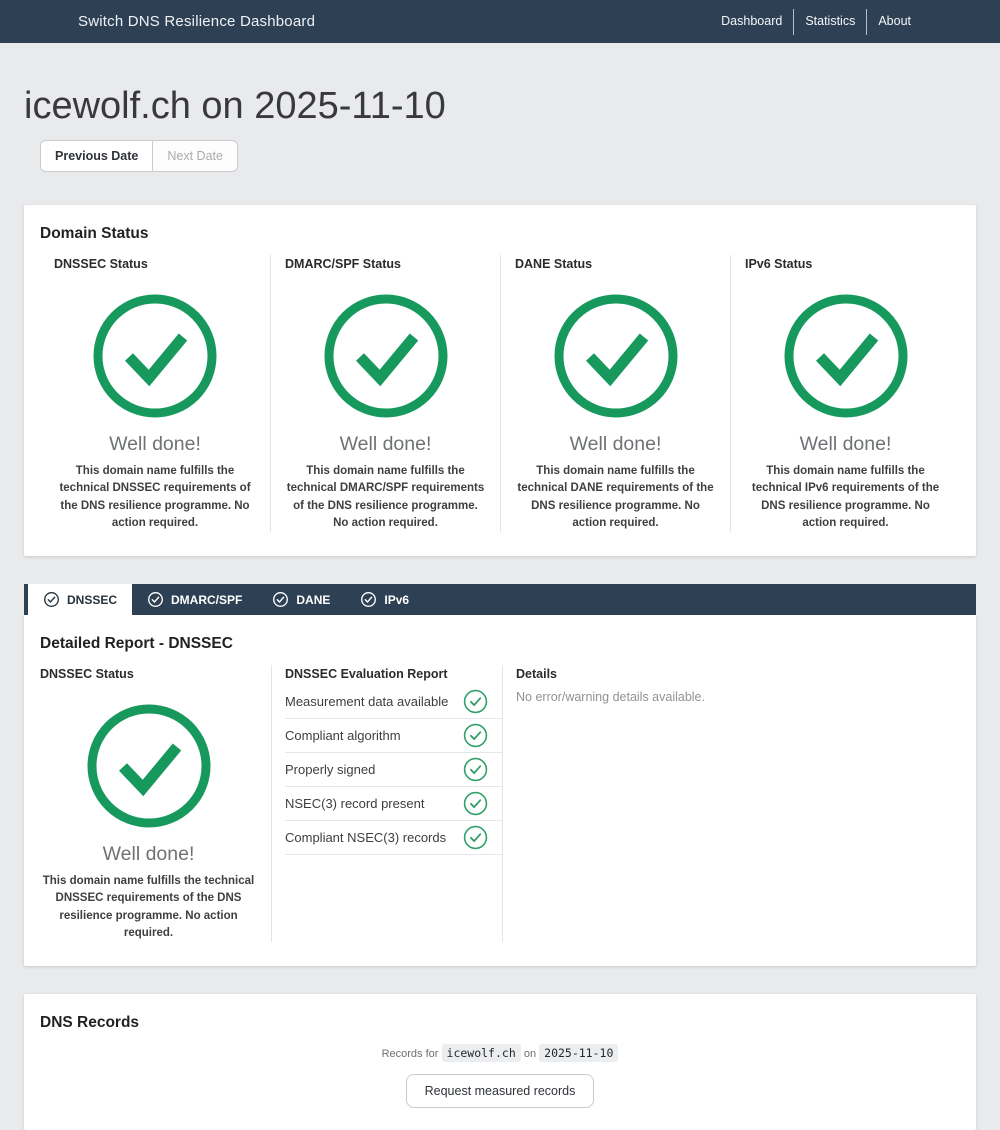 The height and width of the screenshot is (1130, 1000). I want to click on date-code: 2025-11-10, so click(579, 1053).